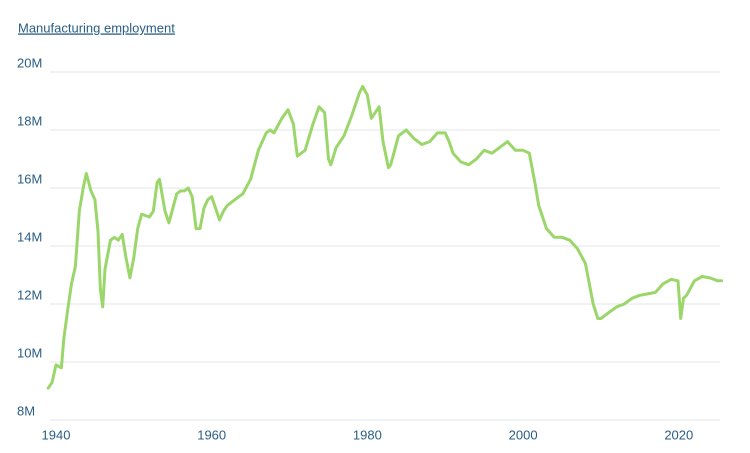 The width and height of the screenshot is (750, 453). I want to click on chart-title: Manufacturing employment, so click(96, 27).